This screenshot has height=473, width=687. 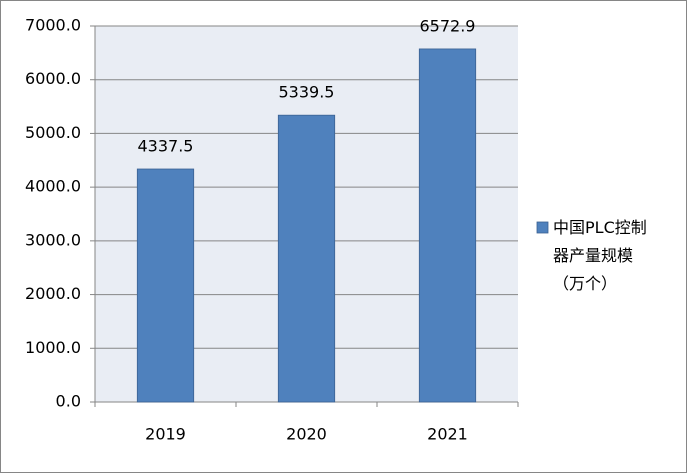 I want to click on data-label: 5339.5, so click(x=307, y=92).